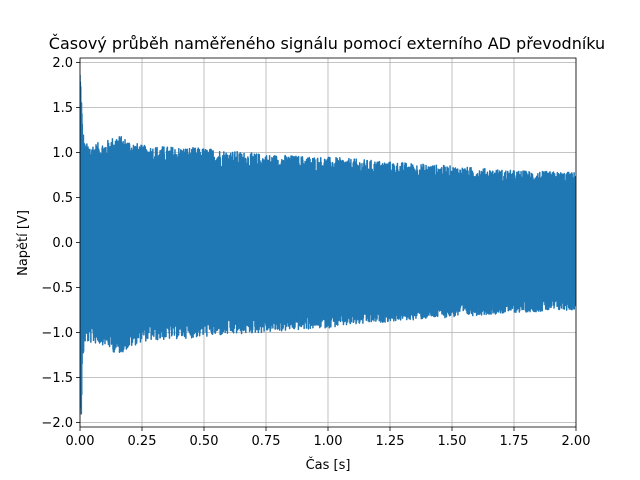 This screenshot has height=480, width=640. I want to click on y-tick-label: 0.5, so click(62, 198).